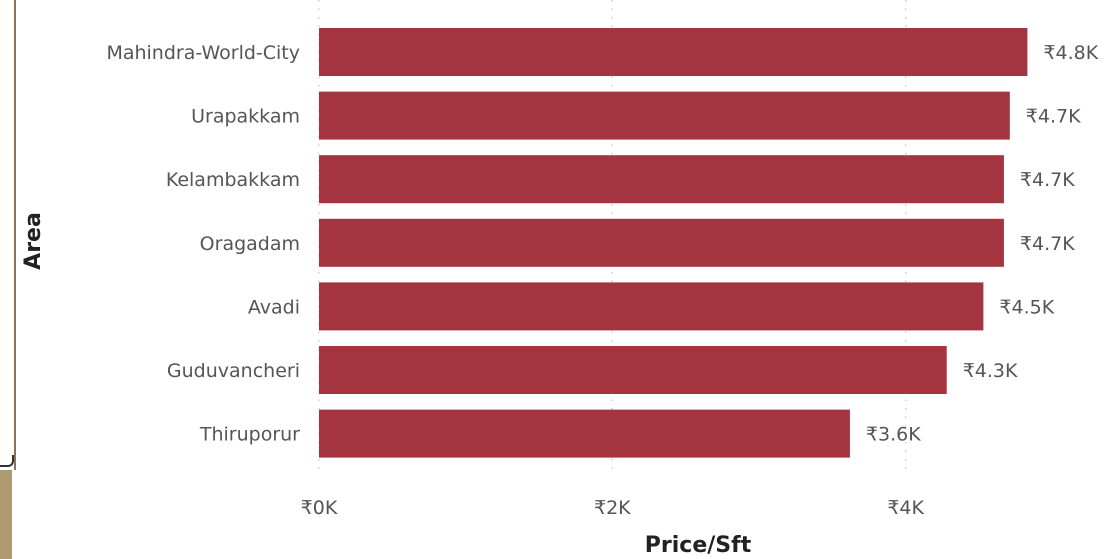 The image size is (1104, 559). I want to click on x-axis-title: Price/Sft, so click(698, 545).